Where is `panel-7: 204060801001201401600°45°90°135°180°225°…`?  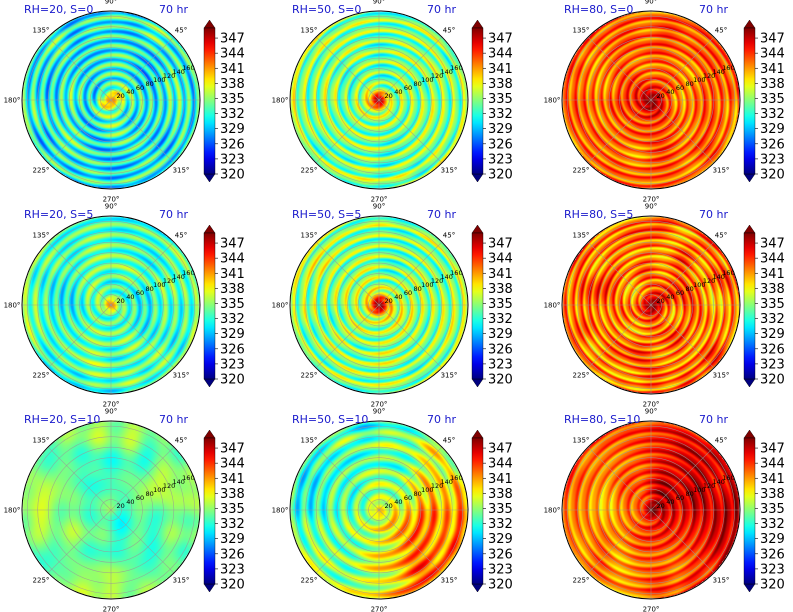 panel-7: 204060801001201401600°45°90°135°180°225°… is located at coordinates (124, 510).